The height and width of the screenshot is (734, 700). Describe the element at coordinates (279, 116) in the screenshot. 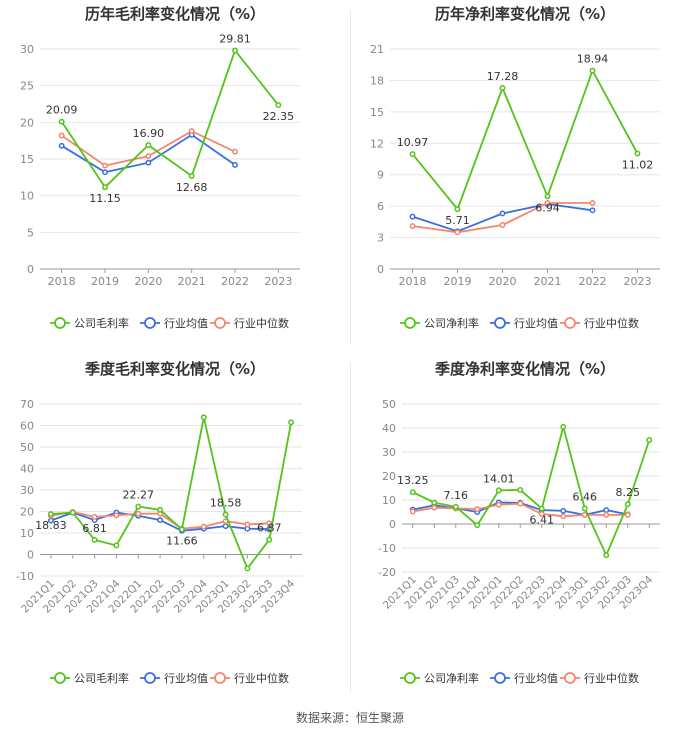

I see `data-label: 22.35` at that location.